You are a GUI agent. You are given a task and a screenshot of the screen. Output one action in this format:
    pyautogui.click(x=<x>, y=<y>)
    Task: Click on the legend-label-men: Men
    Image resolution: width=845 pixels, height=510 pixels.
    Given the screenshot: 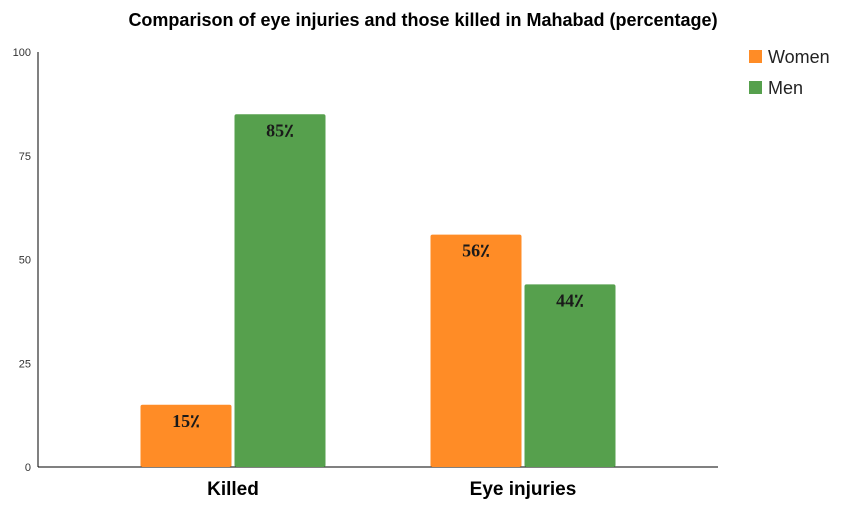 What is the action you would take?
    pyautogui.click(x=785, y=88)
    